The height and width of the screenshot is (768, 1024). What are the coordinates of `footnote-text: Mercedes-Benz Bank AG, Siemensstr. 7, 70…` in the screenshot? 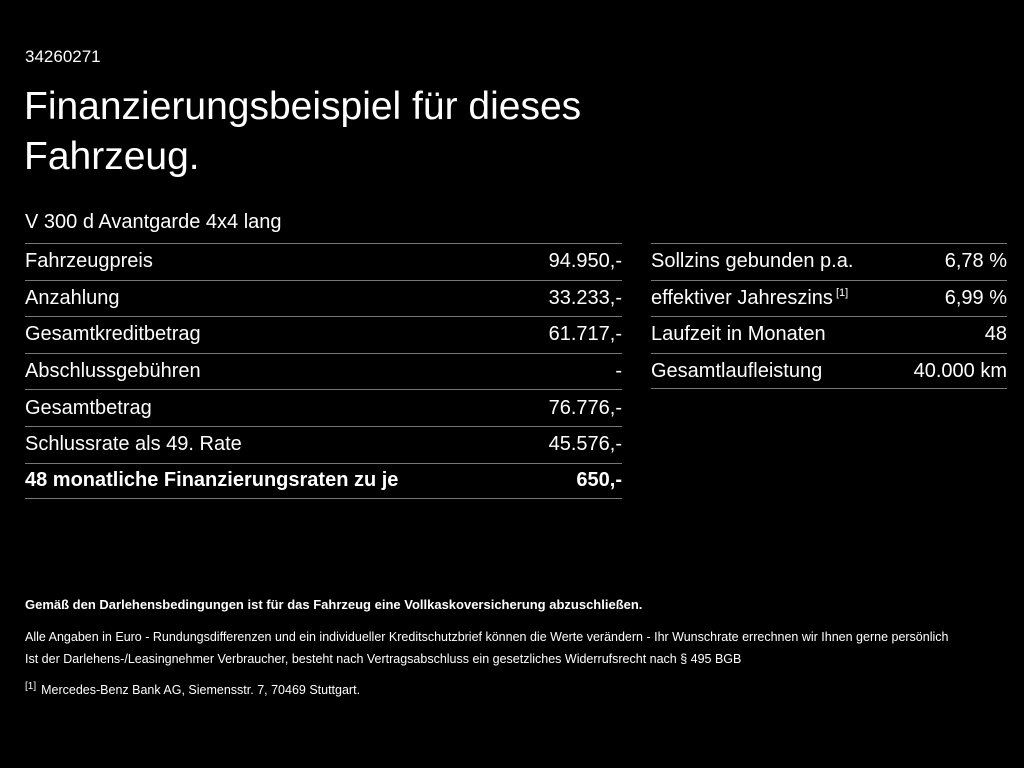 It's located at (201, 690).